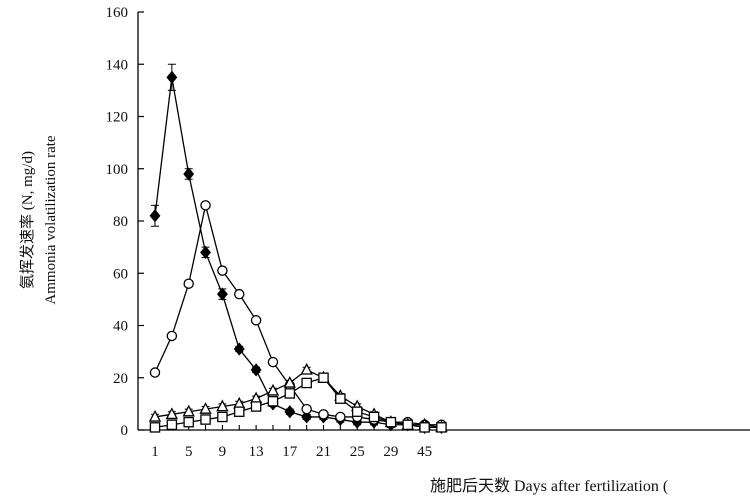  I want to click on y-axis-label-chinese: 氨挥发速率 (N, mg/d), so click(27, 220).